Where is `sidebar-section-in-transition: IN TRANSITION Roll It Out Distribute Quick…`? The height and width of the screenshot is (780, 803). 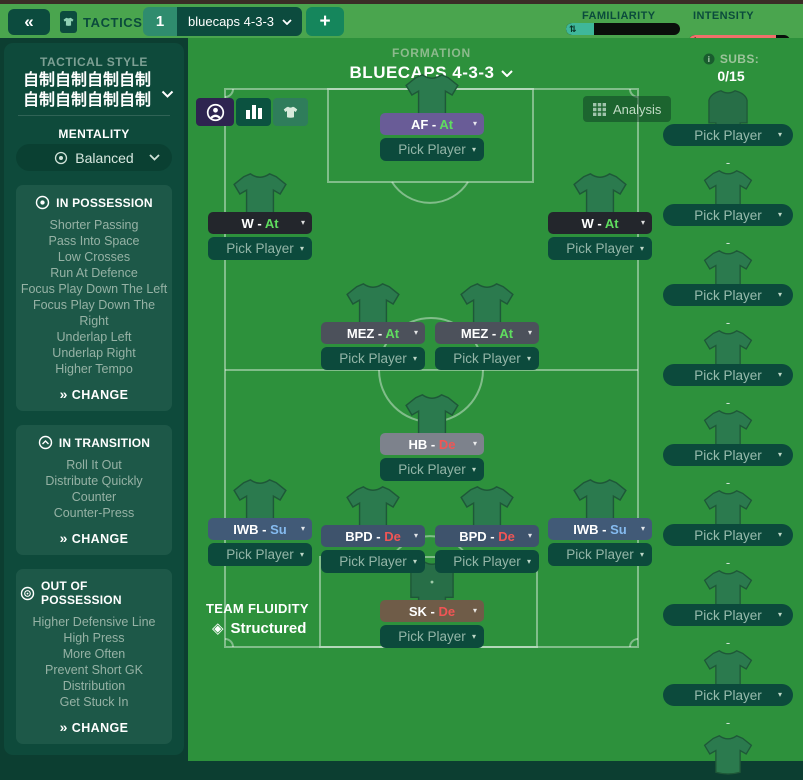
sidebar-section-in-transition: IN TRANSITION Roll It Out Distribute Quick… is located at coordinates (94, 490).